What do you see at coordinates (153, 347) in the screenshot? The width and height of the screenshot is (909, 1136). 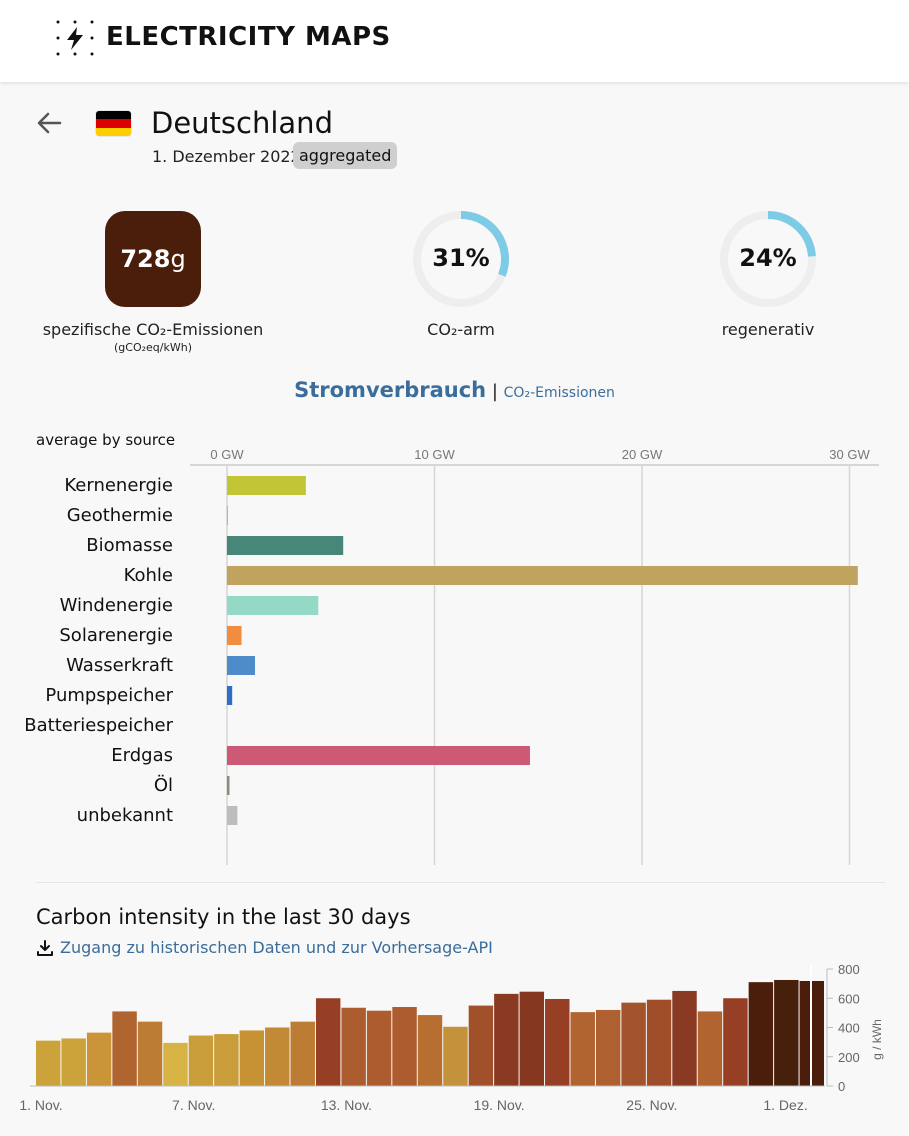 I see `carbon-intensity-unit-label: (gCO₂eq/kWh)` at bounding box center [153, 347].